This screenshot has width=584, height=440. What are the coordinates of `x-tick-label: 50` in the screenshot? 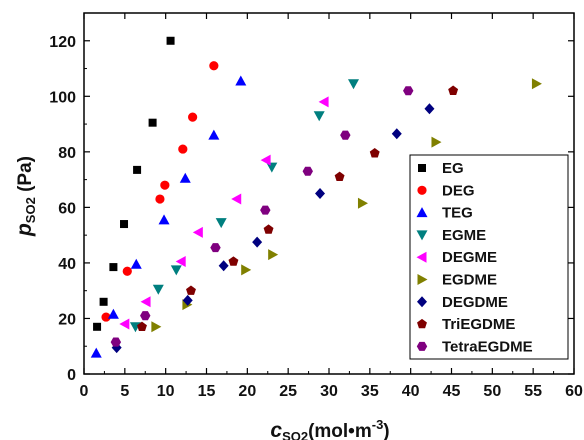 It's located at (492, 391).